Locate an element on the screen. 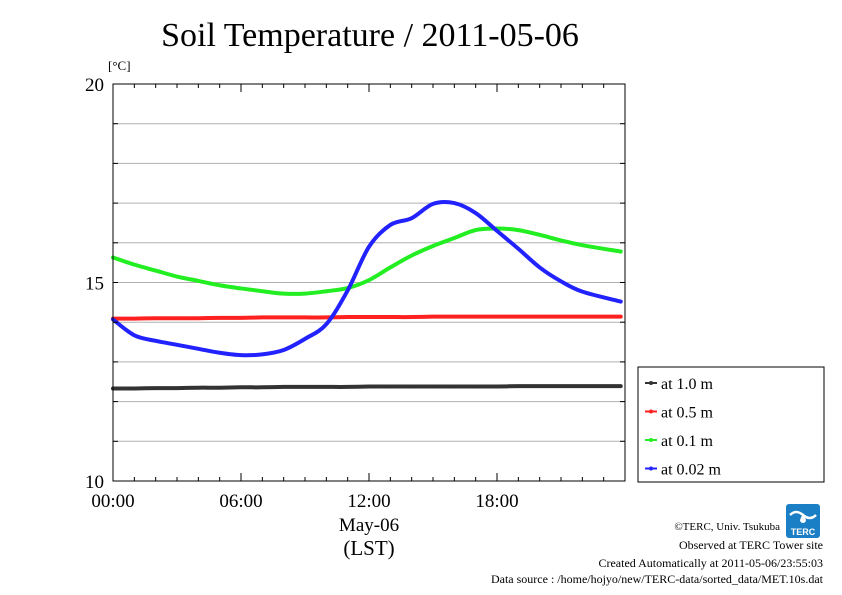 This screenshot has height=595, width=842. y-tick-label: 10 is located at coordinates (94, 482).